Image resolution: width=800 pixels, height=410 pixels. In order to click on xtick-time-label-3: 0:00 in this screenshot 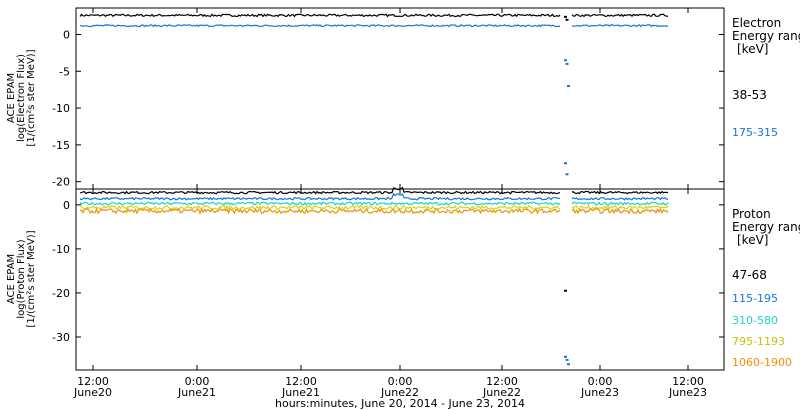, I will do `click(400, 381)`.